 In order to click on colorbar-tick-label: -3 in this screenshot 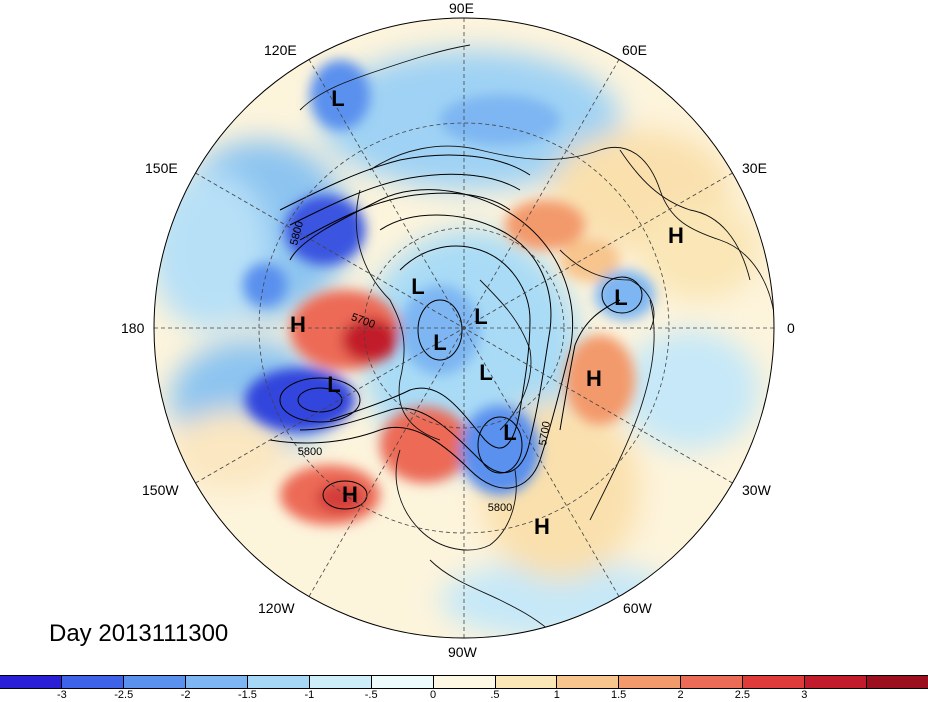, I will do `click(61, 695)`.